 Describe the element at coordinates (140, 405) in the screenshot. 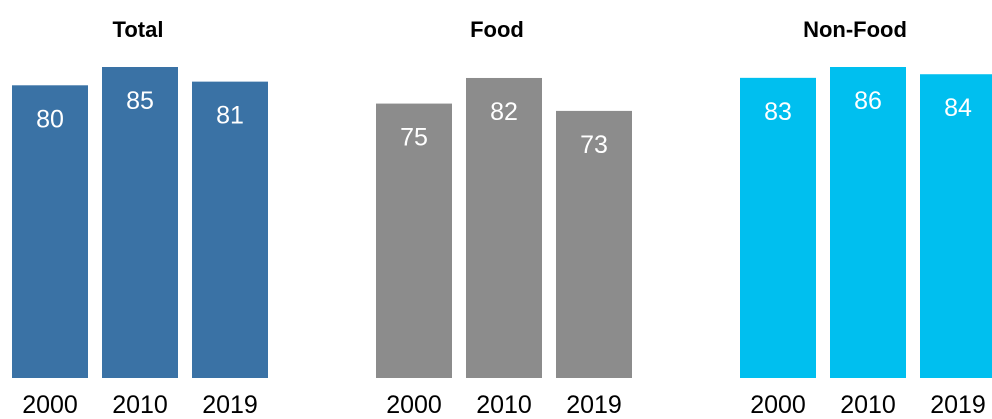

I see `category-label-total-2010: 2010` at that location.